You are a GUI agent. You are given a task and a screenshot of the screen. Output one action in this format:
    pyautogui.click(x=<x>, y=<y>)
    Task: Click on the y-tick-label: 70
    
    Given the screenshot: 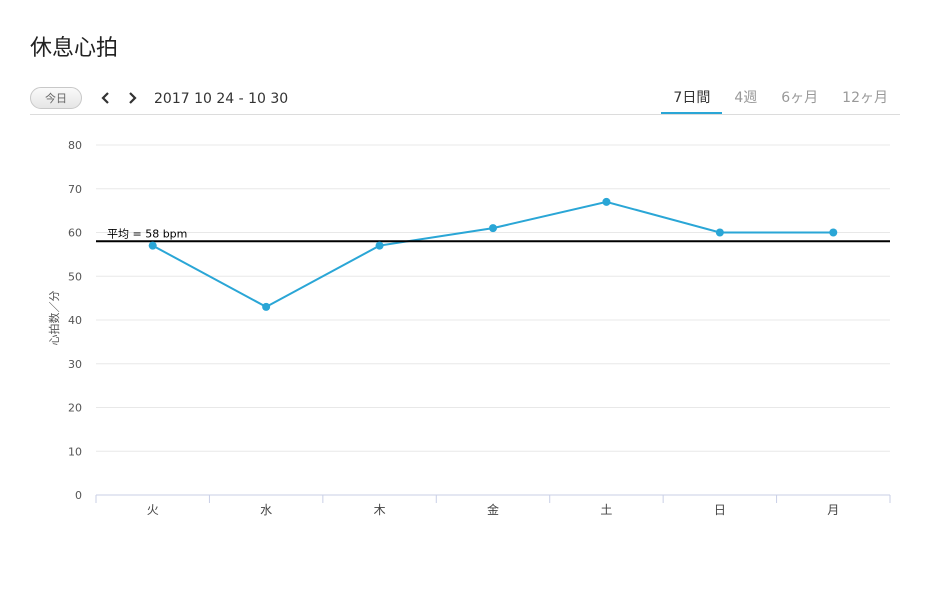 What is the action you would take?
    pyautogui.click(x=75, y=189)
    